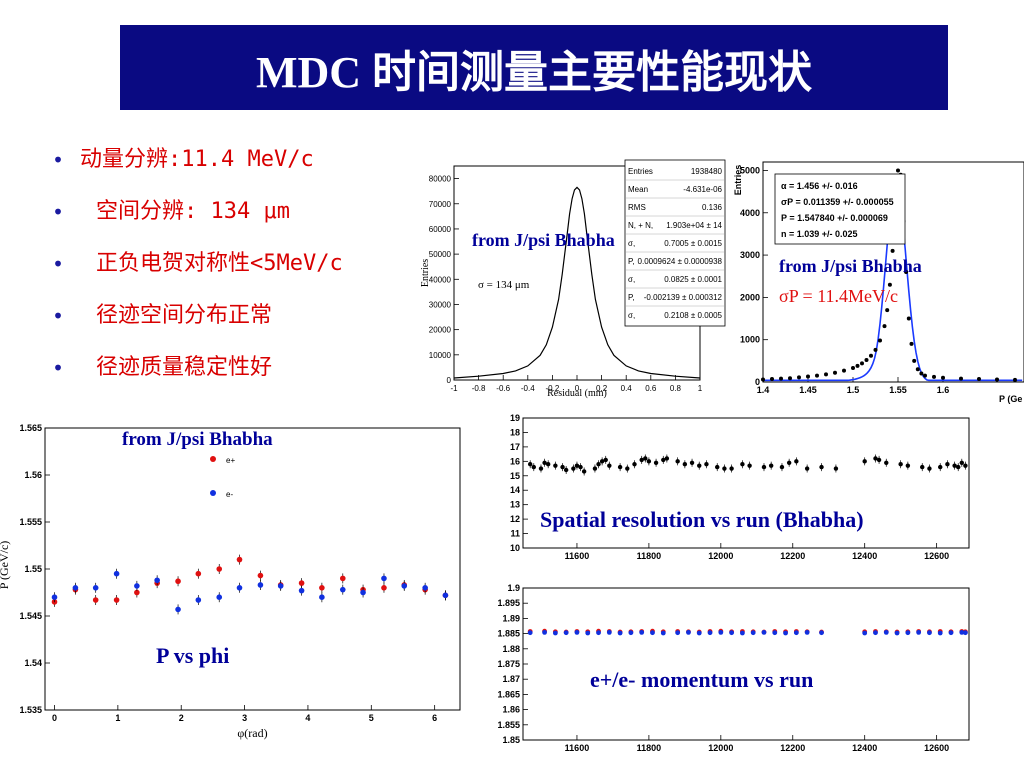 Image resolution: width=1024 pixels, height=768 pixels. What do you see at coordinates (534, 67) in the screenshot?
I see `title-bar: MDC 时间测量主要性能现状` at bounding box center [534, 67].